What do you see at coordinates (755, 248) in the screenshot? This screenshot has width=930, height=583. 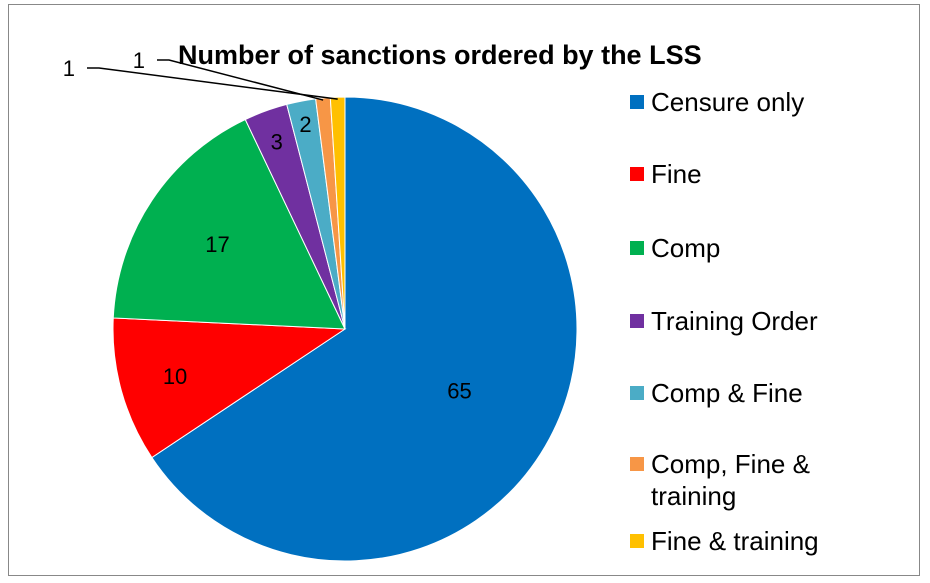 I see `legend-item: Comp` at bounding box center [755, 248].